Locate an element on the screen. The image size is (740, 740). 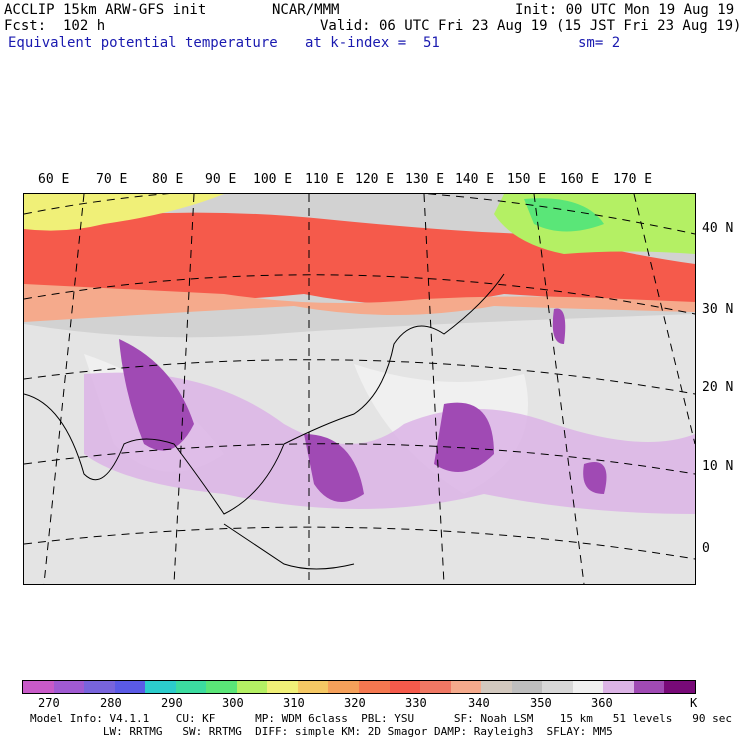
forecast-hour: Fcst: 102 h is located at coordinates (55, 26).